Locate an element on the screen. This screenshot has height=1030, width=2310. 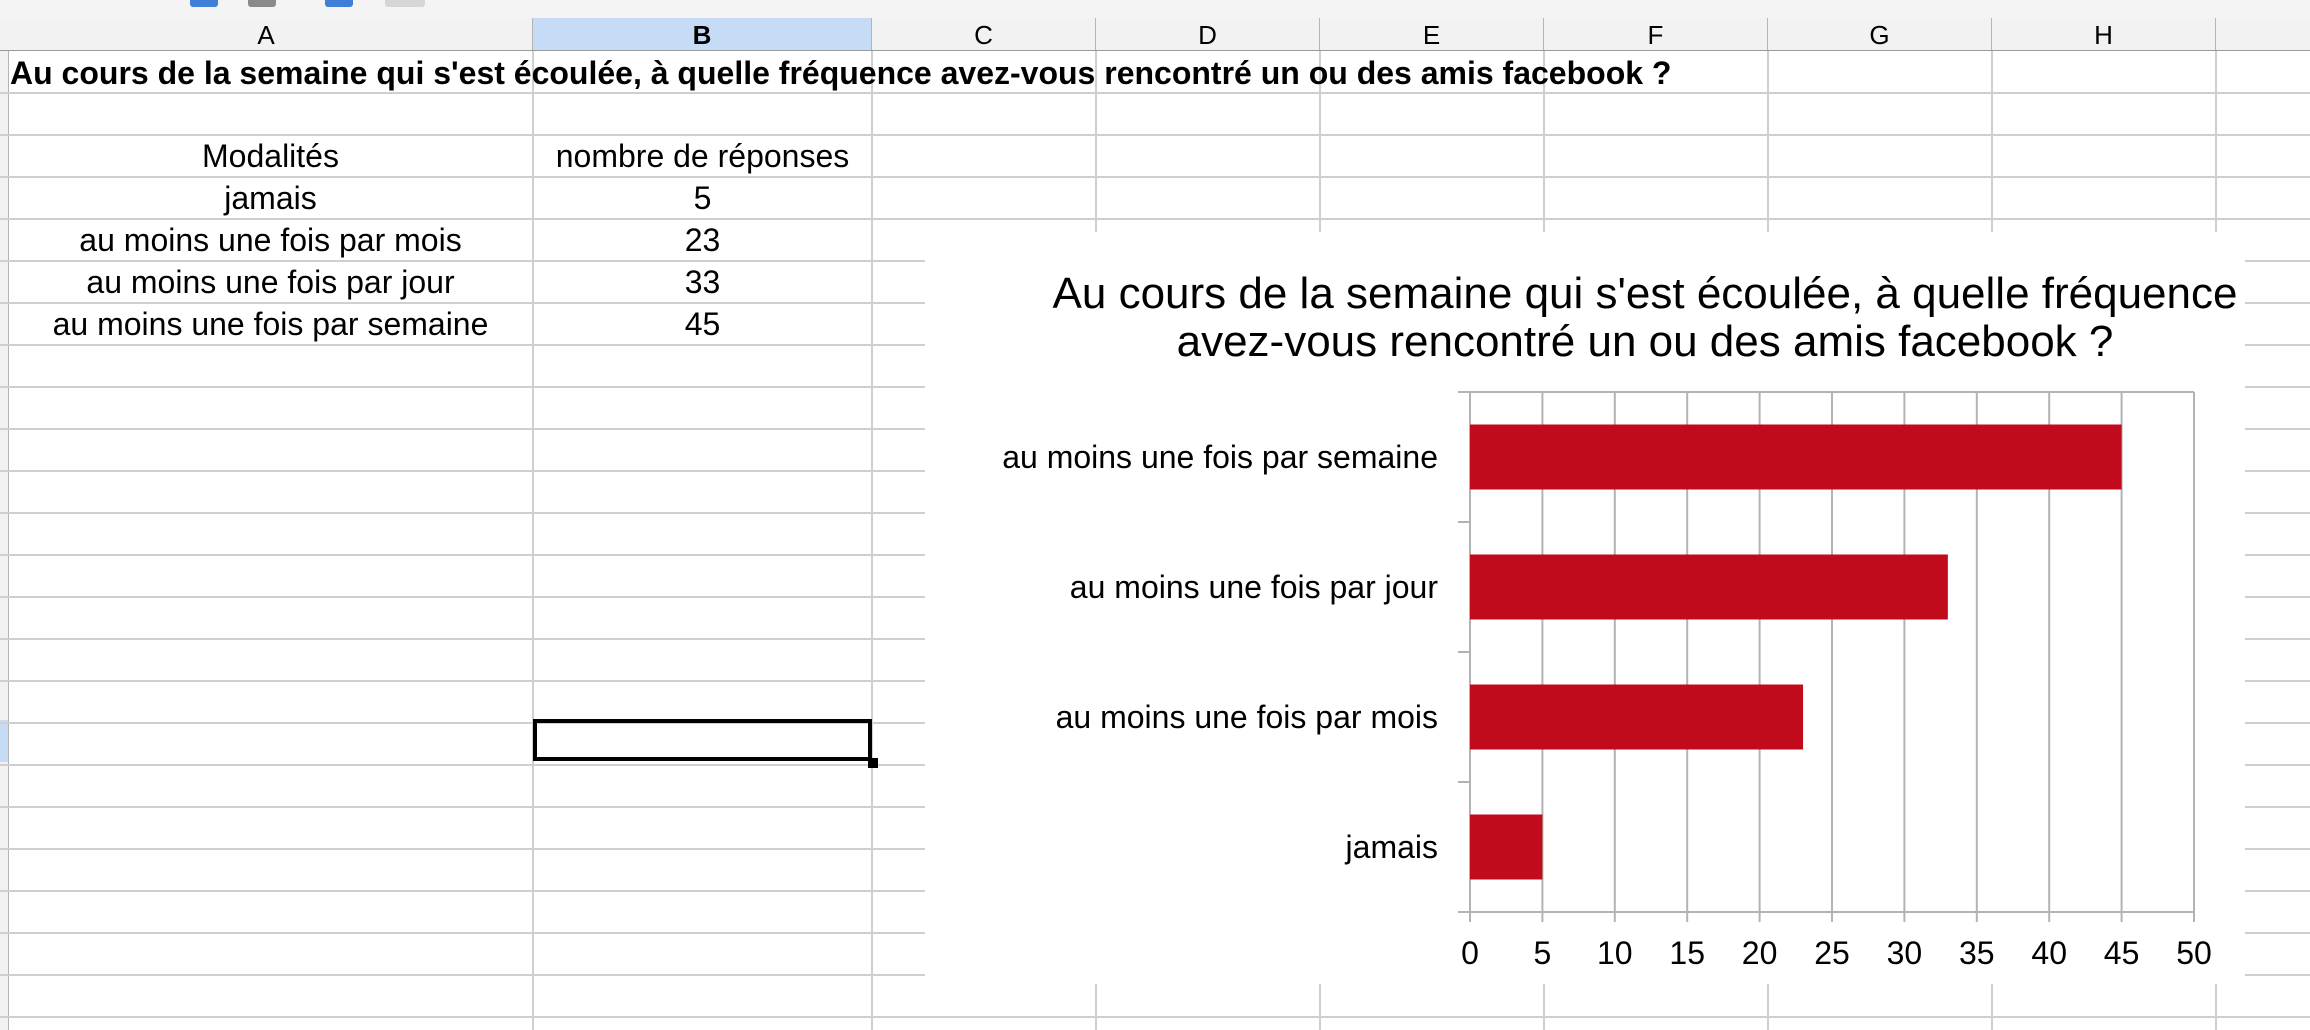
x-tick-label: 35 is located at coordinates (1977, 953).